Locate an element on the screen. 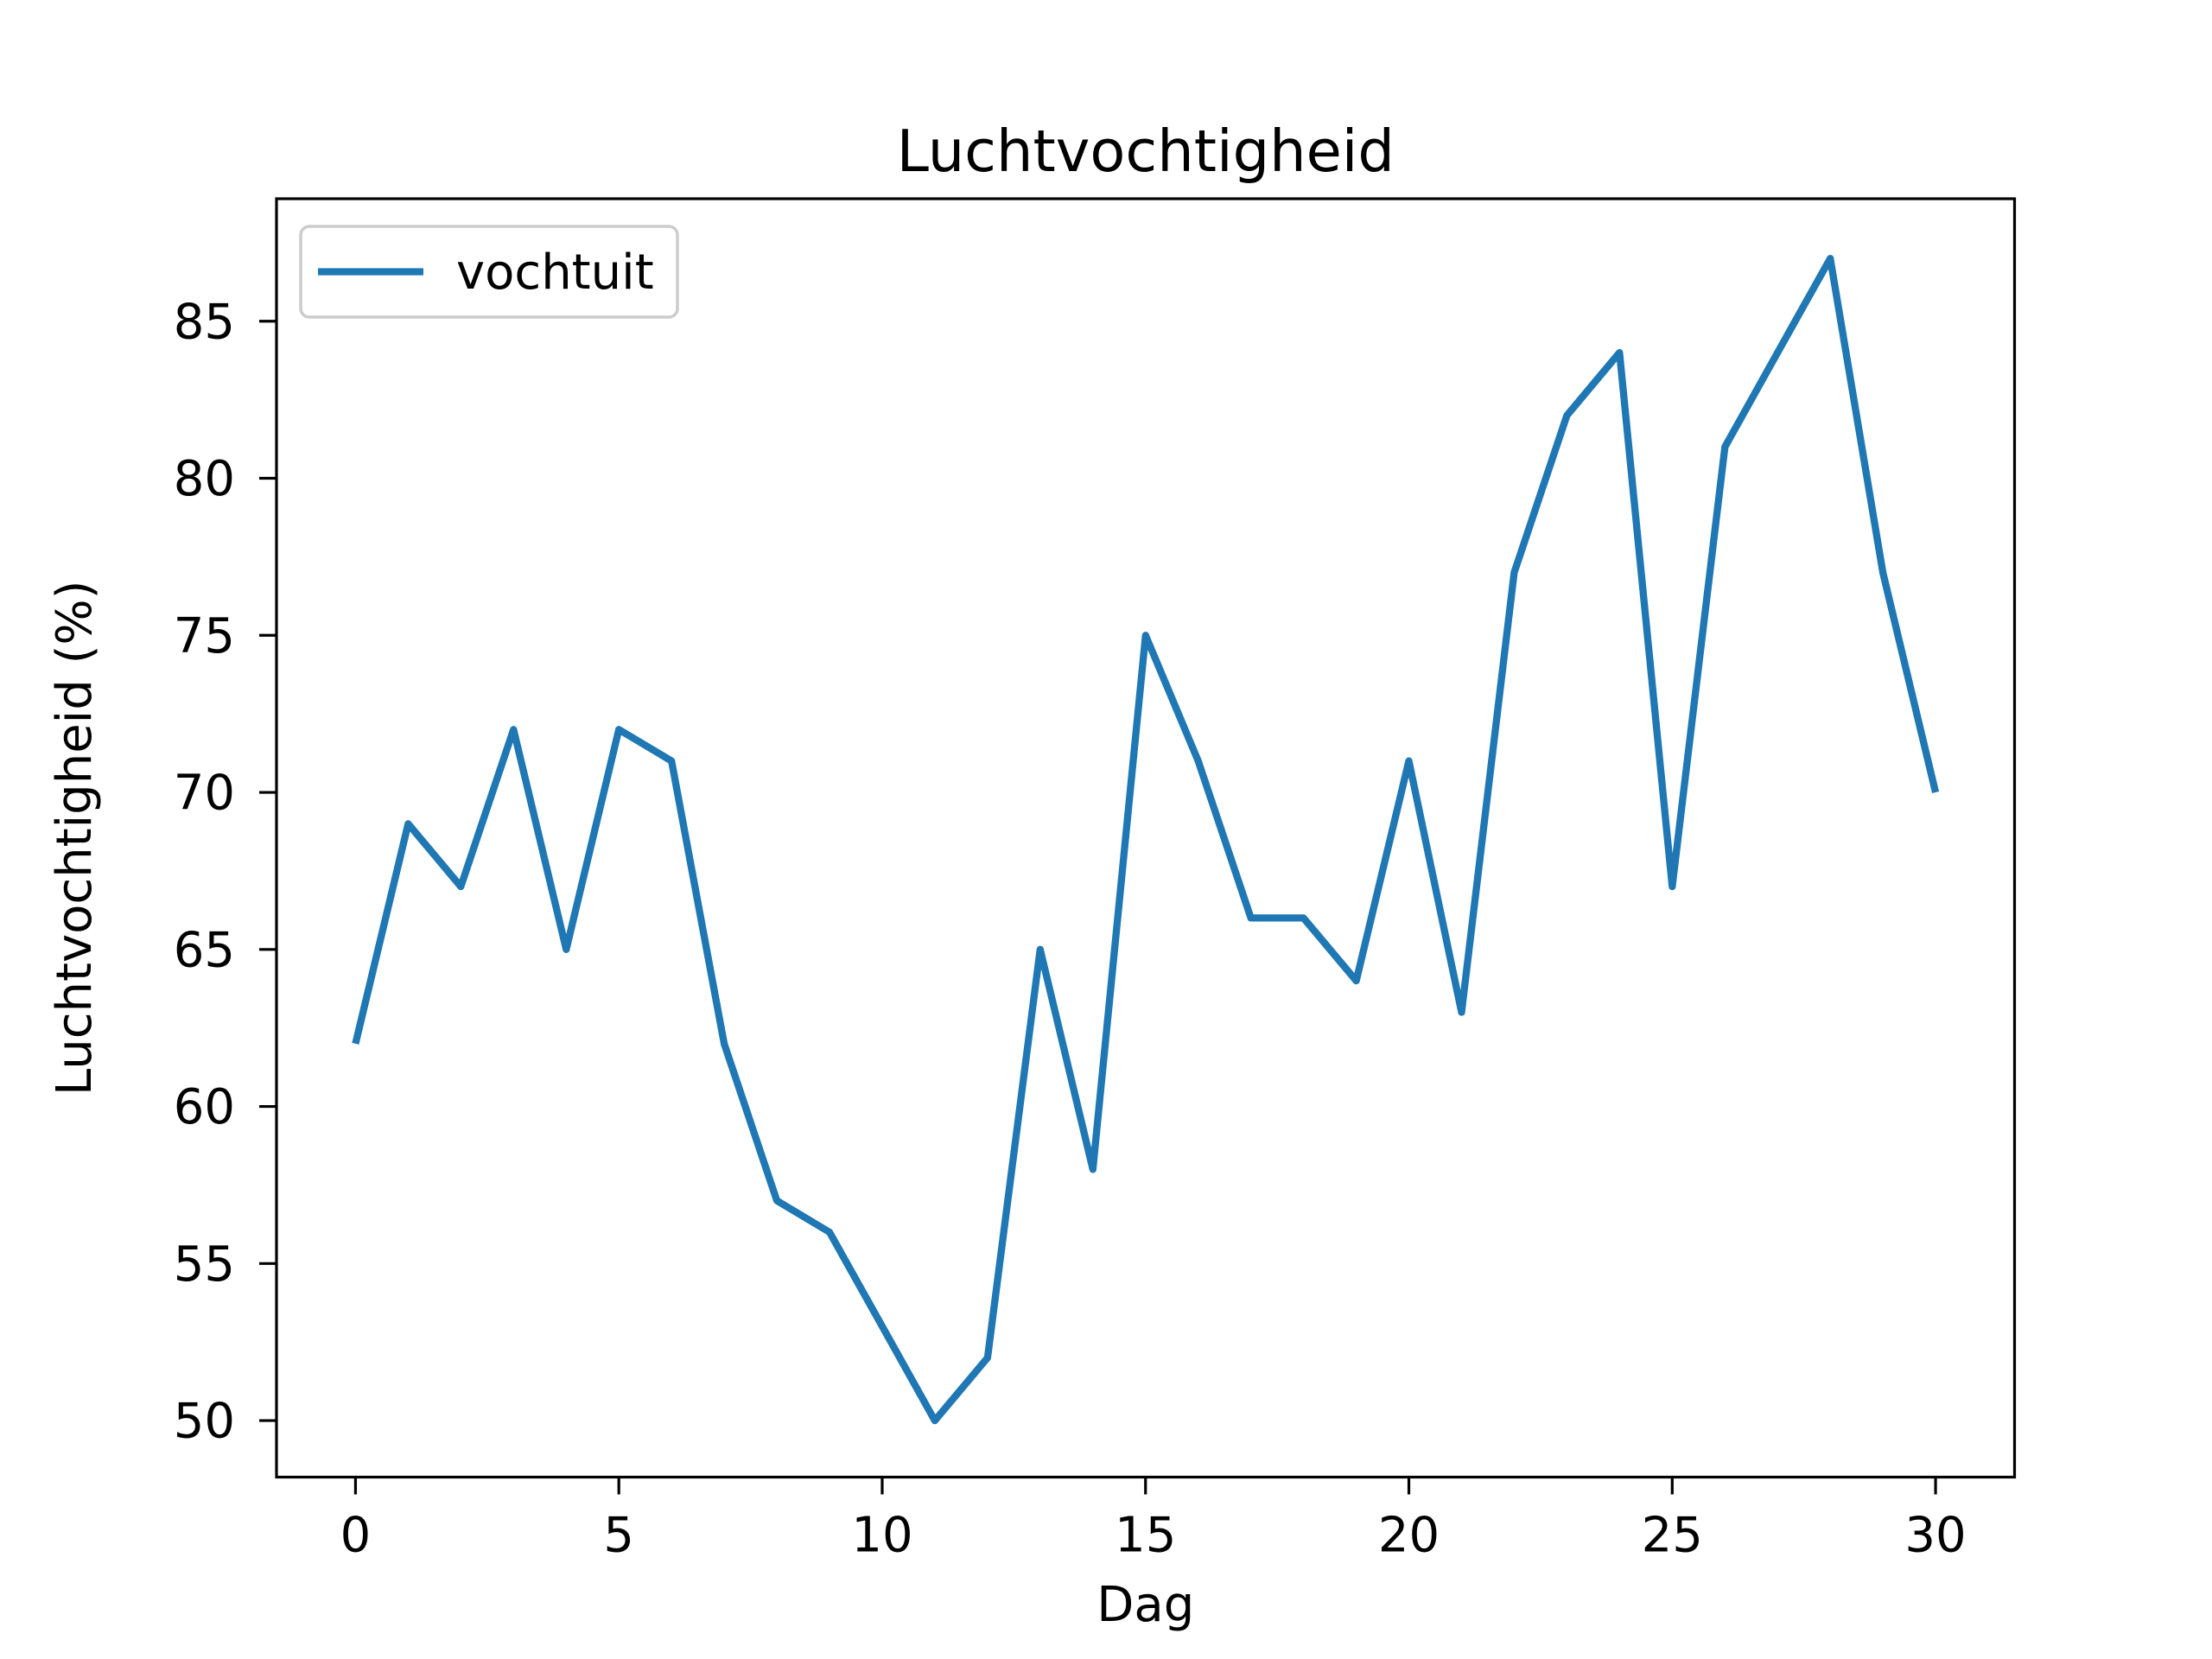 This screenshot has width=2212, height=1659. legend: vochtuit is located at coordinates (489, 272).